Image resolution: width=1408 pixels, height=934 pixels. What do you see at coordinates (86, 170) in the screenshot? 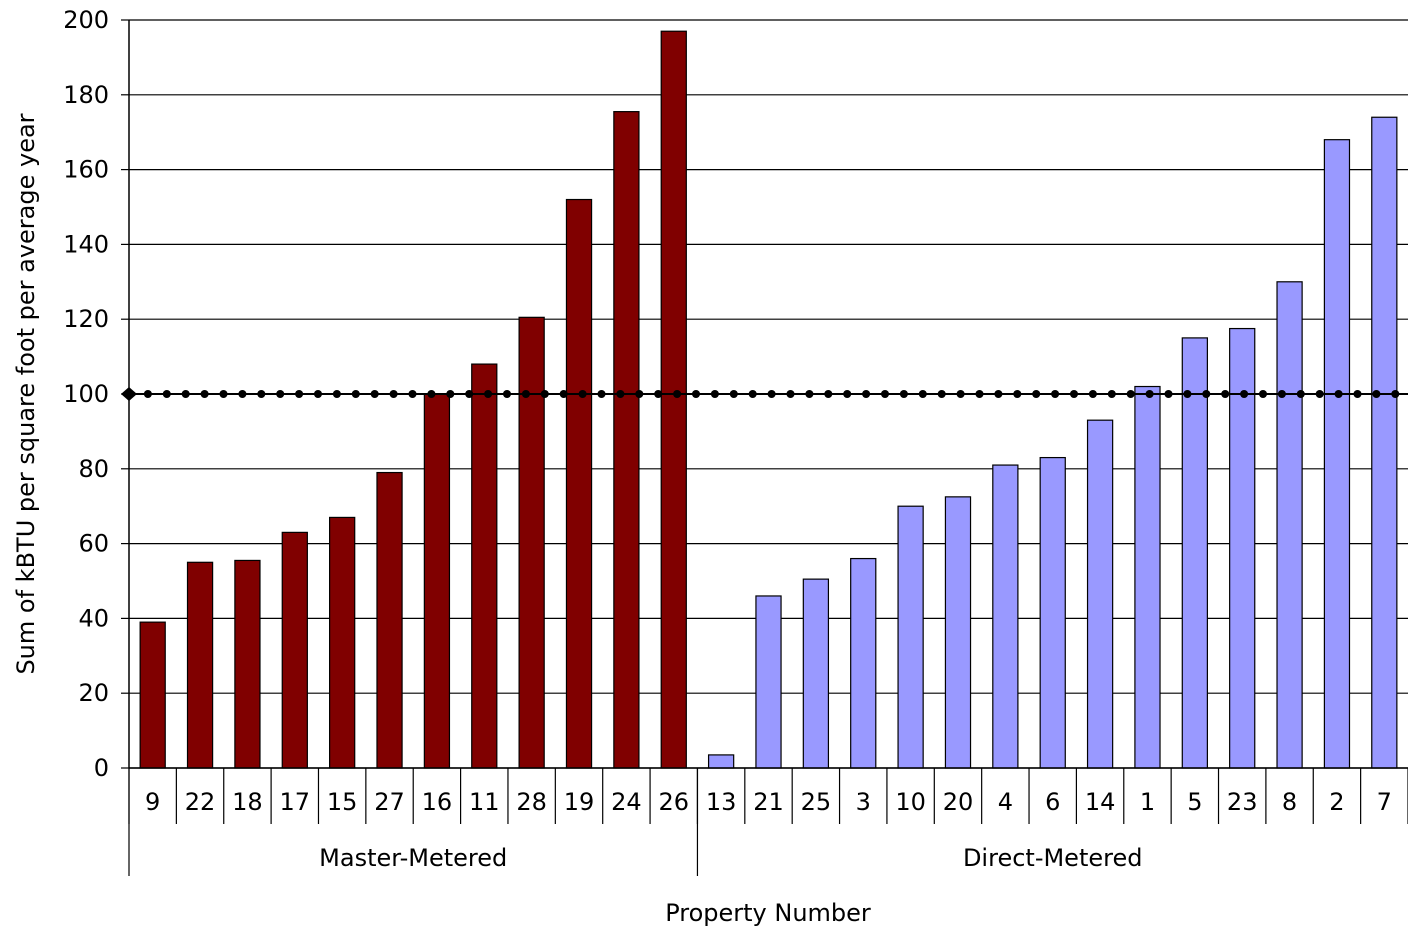
I see `y-tick-label: 160` at bounding box center [86, 170].